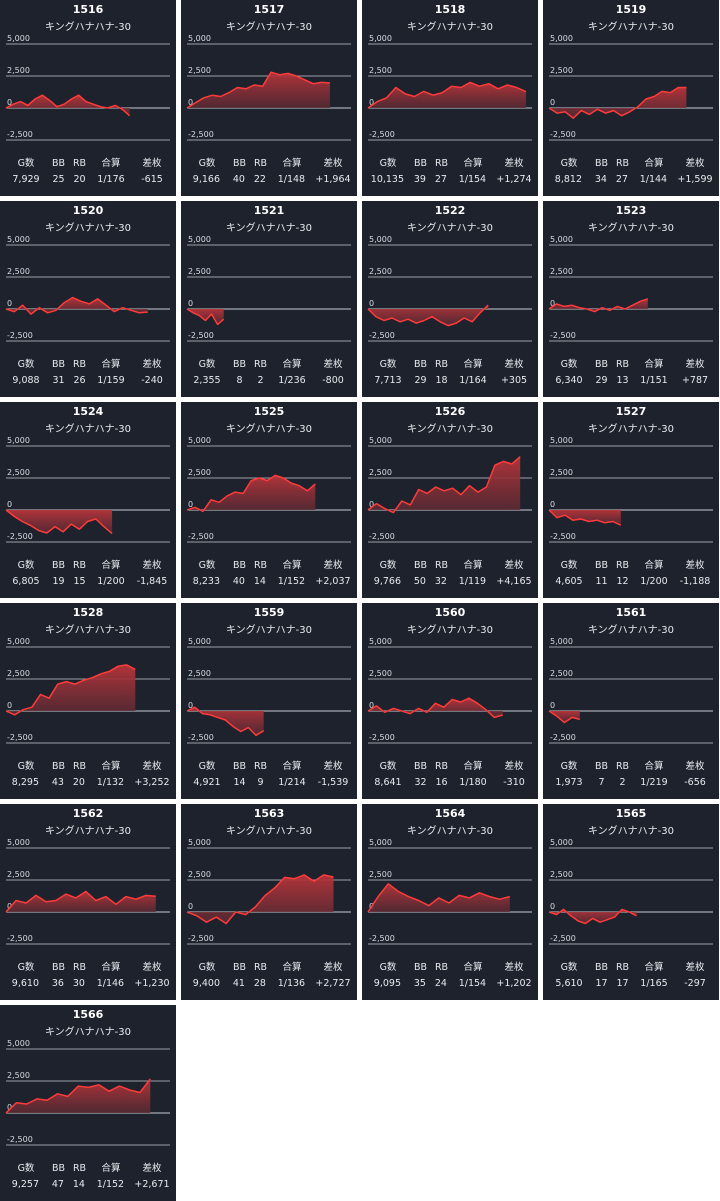 The image size is (720, 1201). Describe the element at coordinates (260, 782) in the screenshot. I see `stat-value-rb: 9` at that location.